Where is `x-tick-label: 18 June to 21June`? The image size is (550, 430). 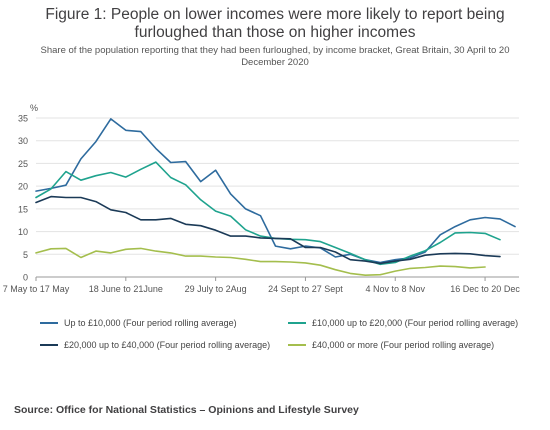
x-tick-label: 18 June to 21June is located at coordinates (126, 289).